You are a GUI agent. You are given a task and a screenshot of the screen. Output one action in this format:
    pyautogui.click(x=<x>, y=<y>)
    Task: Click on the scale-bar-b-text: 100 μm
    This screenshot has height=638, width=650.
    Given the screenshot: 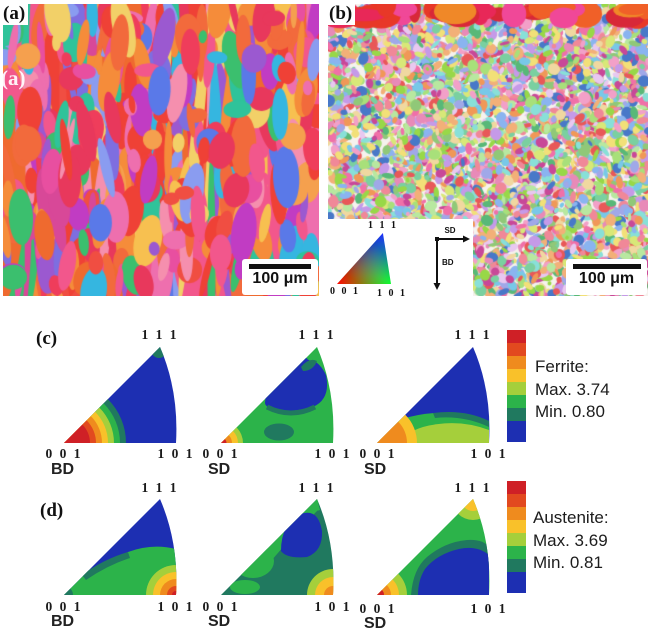 What is the action you would take?
    pyautogui.click(x=606, y=278)
    